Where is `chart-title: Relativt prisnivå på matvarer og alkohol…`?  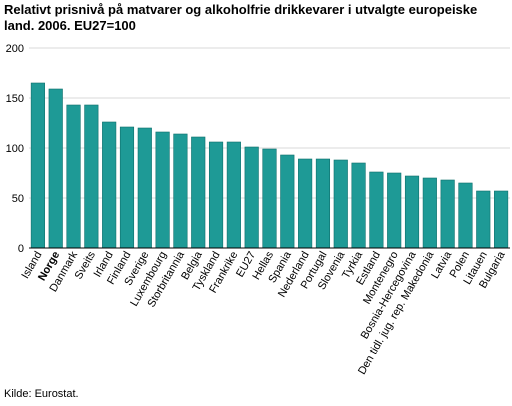 chart-title: Relativt prisnivå på matvarer og alkohol… is located at coordinates (241, 17).